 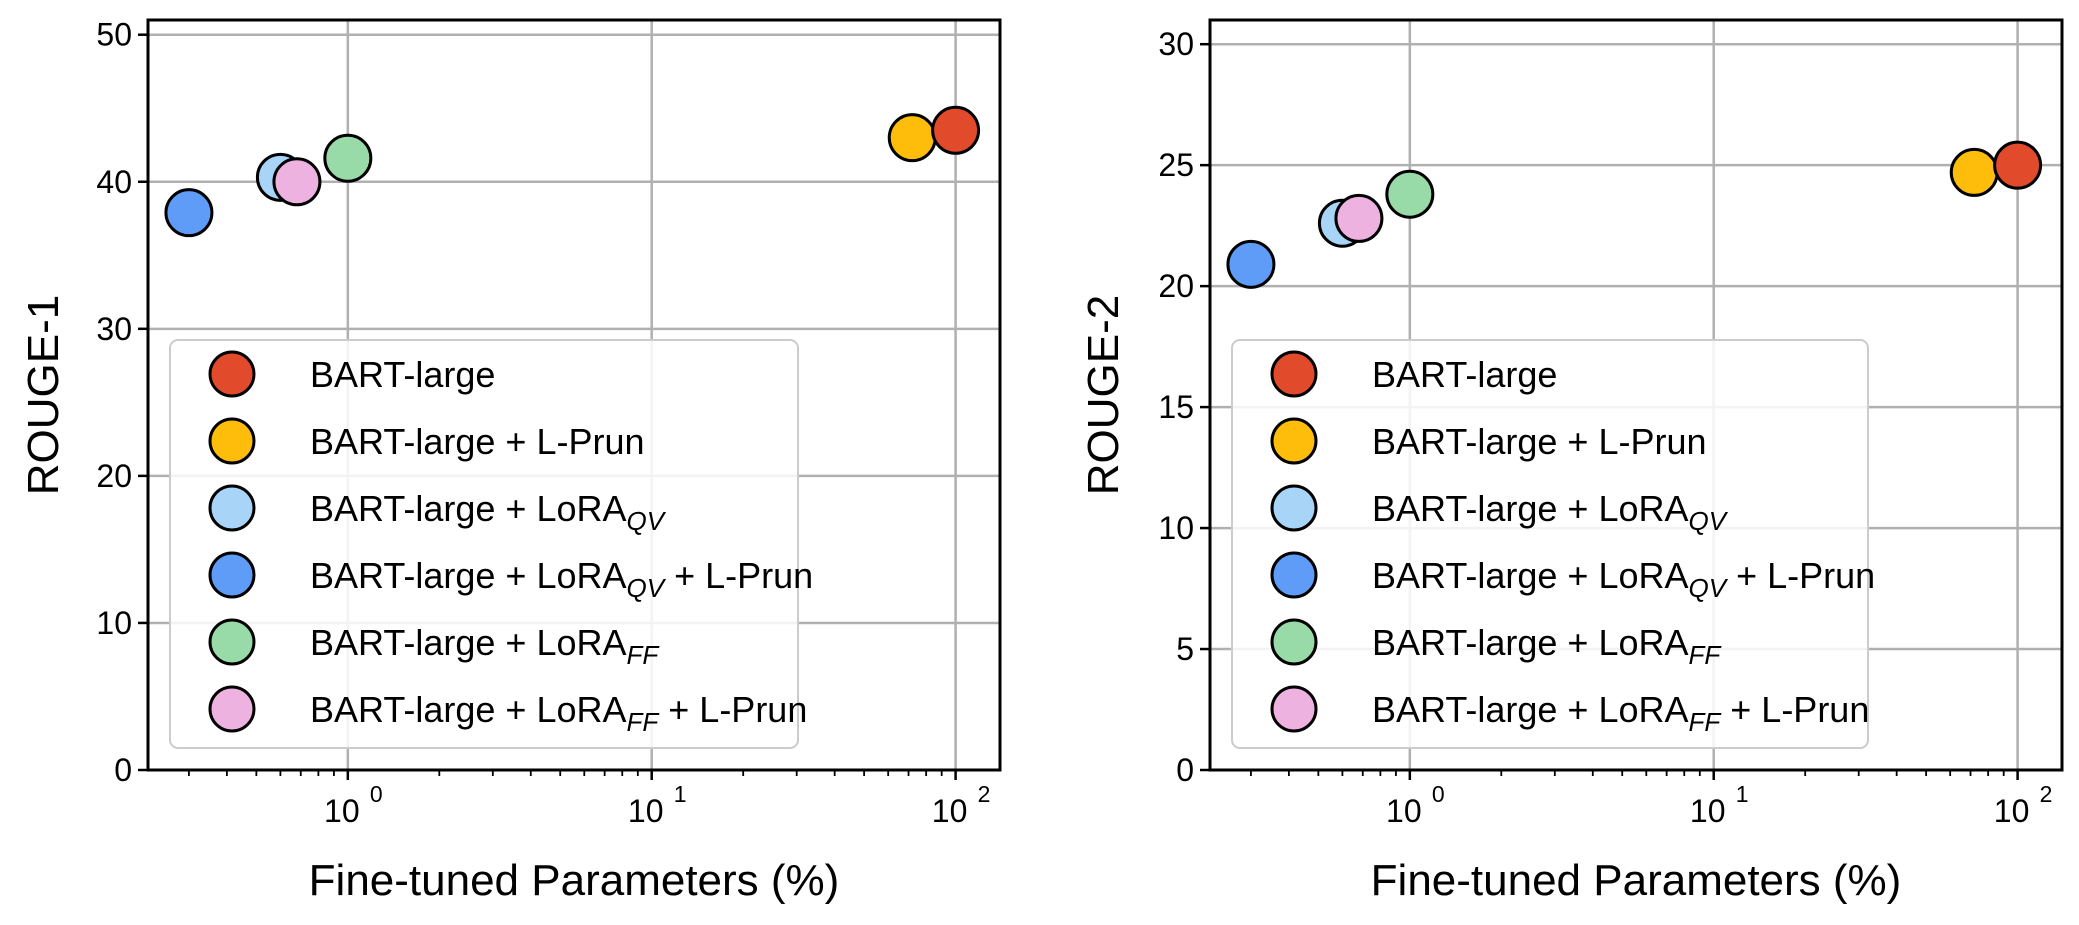 What do you see at coordinates (114, 35) in the screenshot?
I see `y-tick-label: 50` at bounding box center [114, 35].